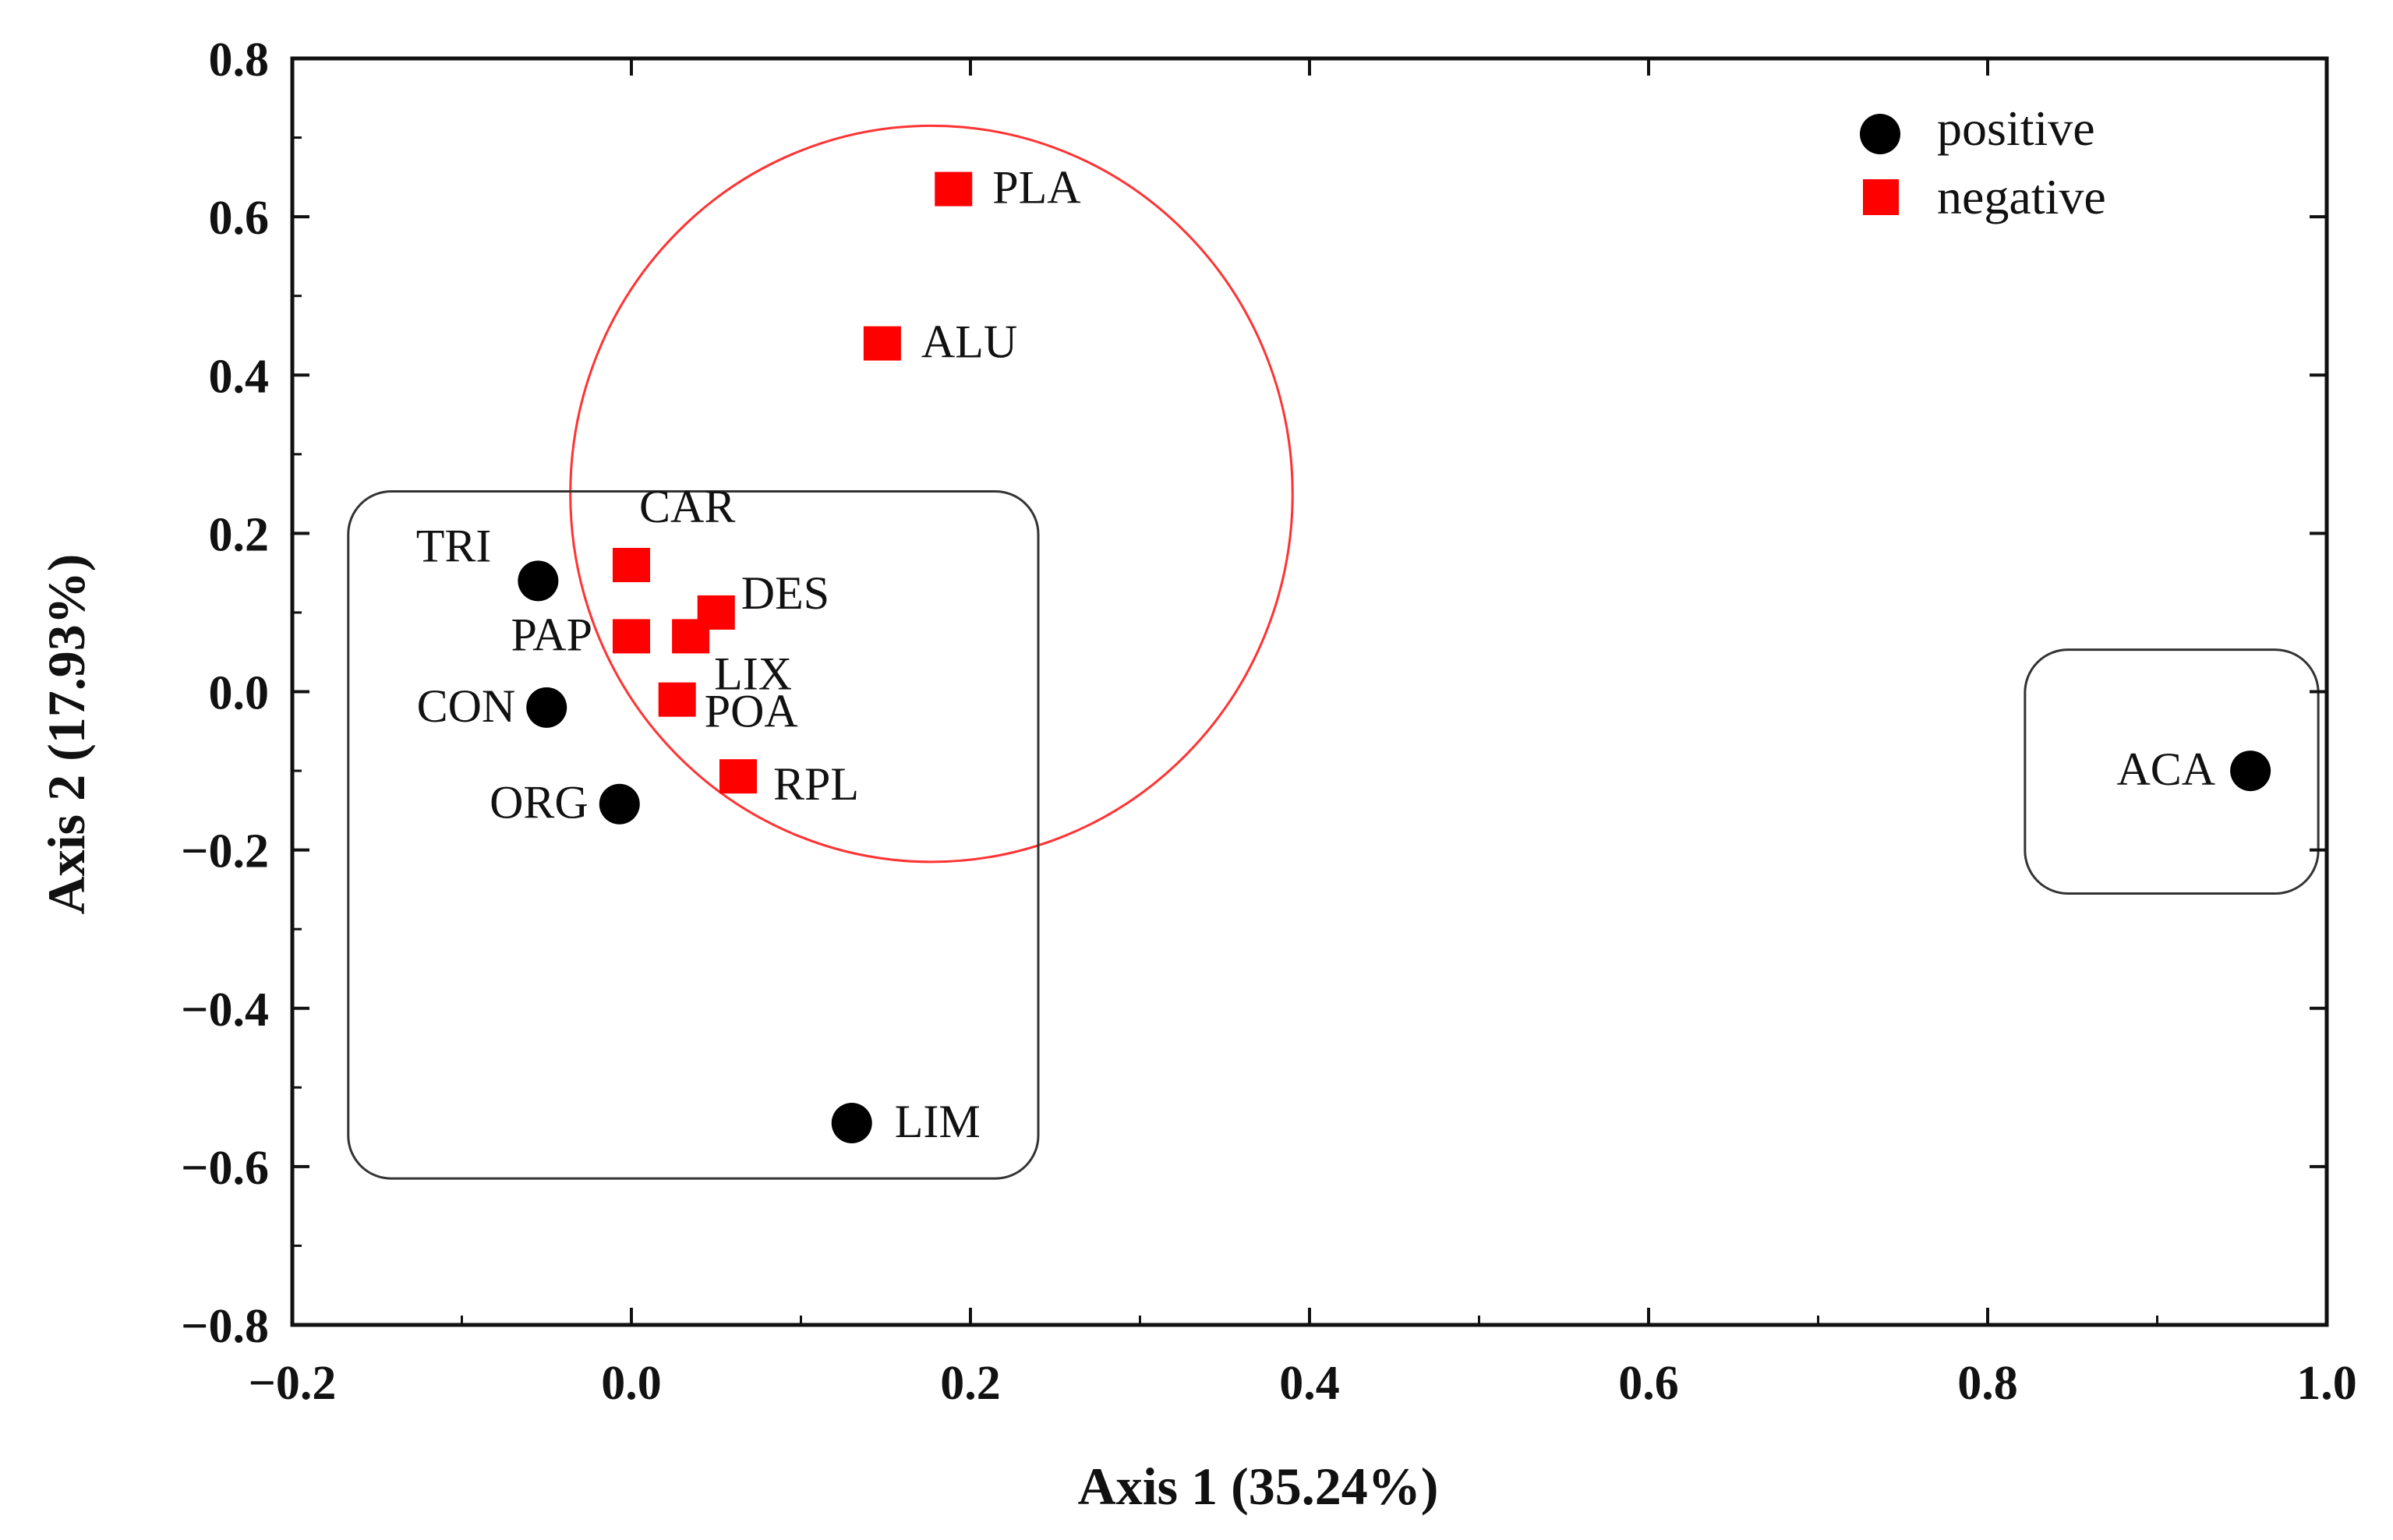 The height and width of the screenshot is (1540, 2393). I want to click on point-car, so click(631, 565).